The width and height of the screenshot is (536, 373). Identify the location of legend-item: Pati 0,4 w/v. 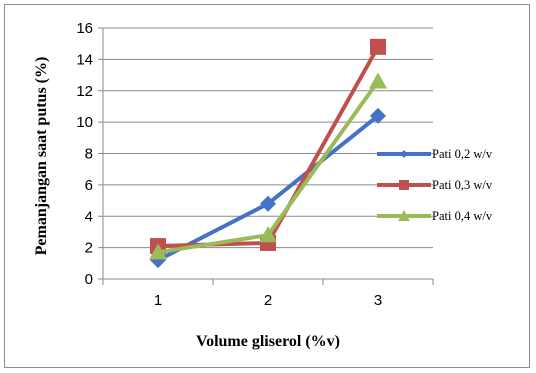
(435, 216).